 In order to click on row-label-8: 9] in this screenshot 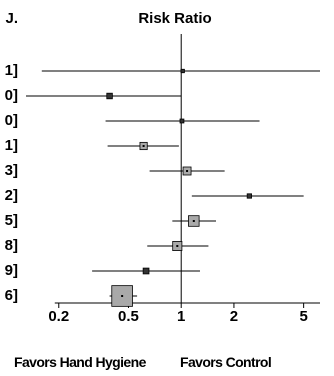, I will do `click(11, 270)`.